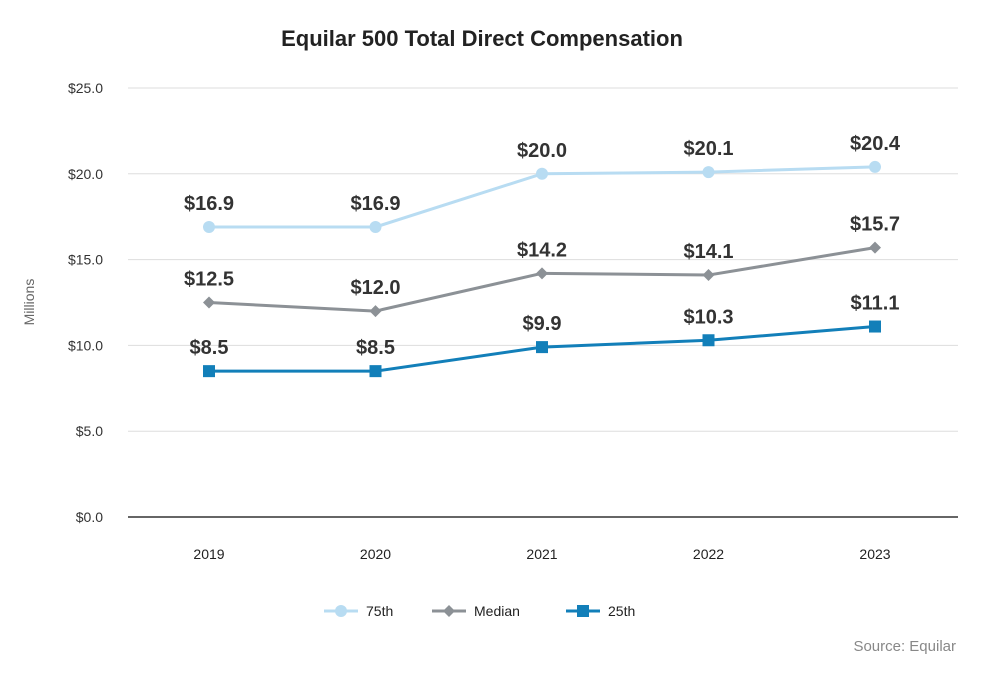  I want to click on x-axis-ticks: 2019 2020 2021 2022 2023, so click(541, 554).